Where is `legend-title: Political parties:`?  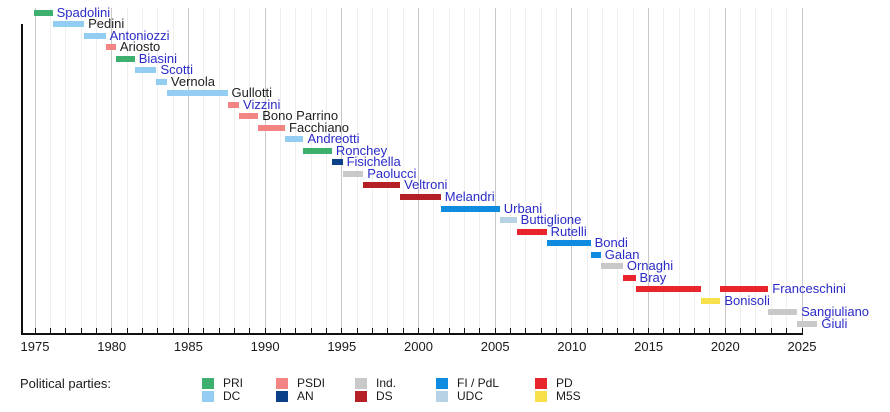
legend-title: Political parties: is located at coordinates (66, 383).